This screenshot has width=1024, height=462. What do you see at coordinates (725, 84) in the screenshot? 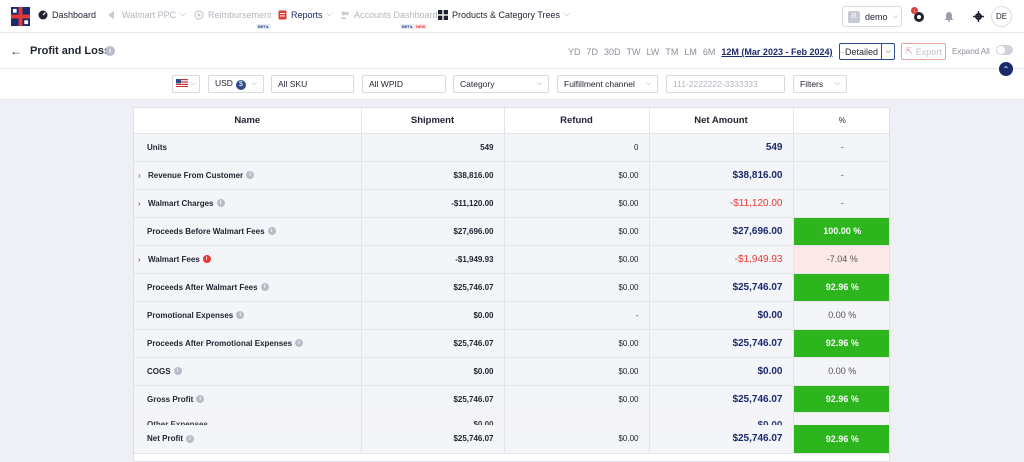
I see `order-id-input: 111-2222222-3333333` at bounding box center [725, 84].